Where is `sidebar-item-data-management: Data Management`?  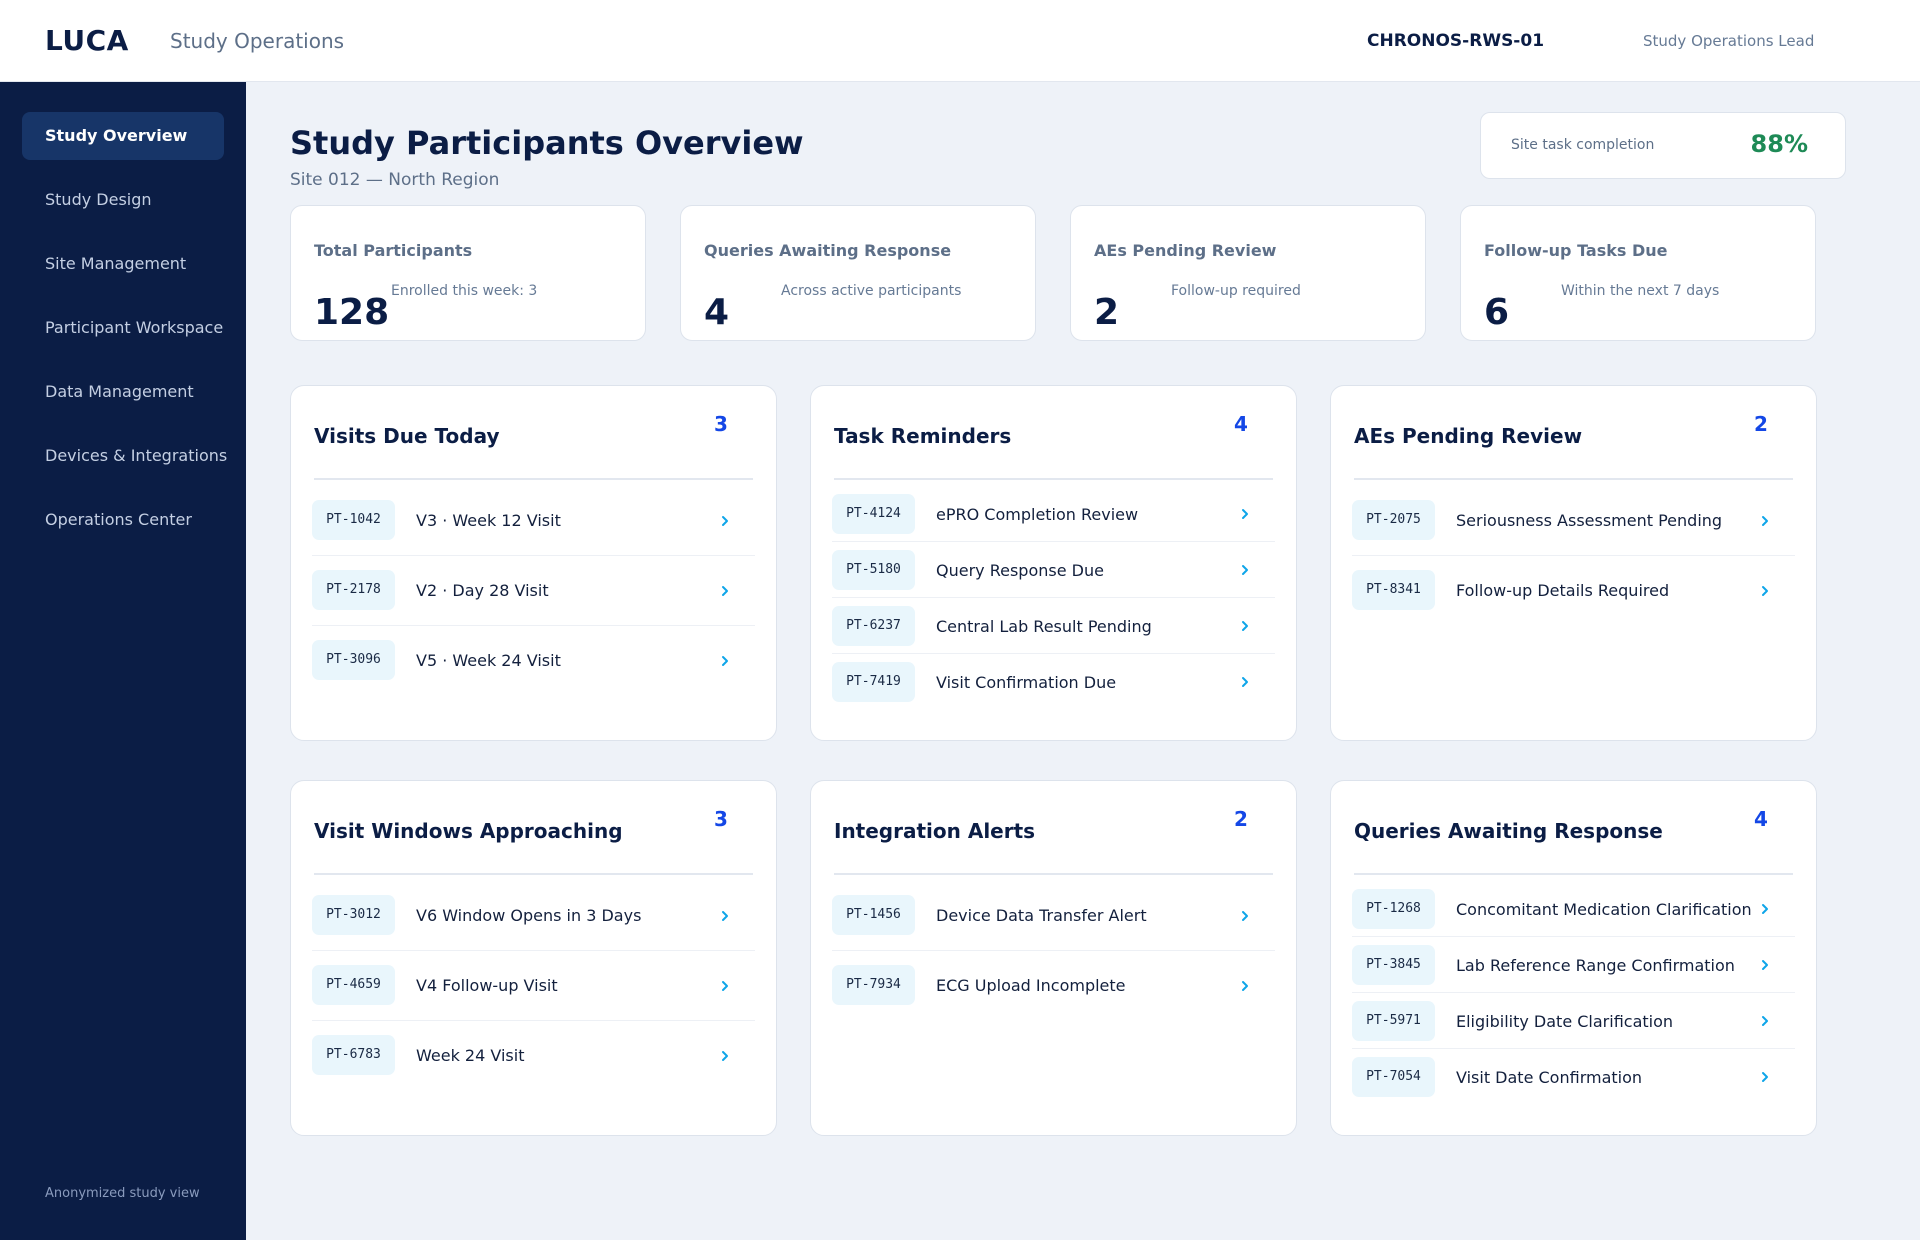
sidebar-item-data-management: Data Management is located at coordinates (119, 391).